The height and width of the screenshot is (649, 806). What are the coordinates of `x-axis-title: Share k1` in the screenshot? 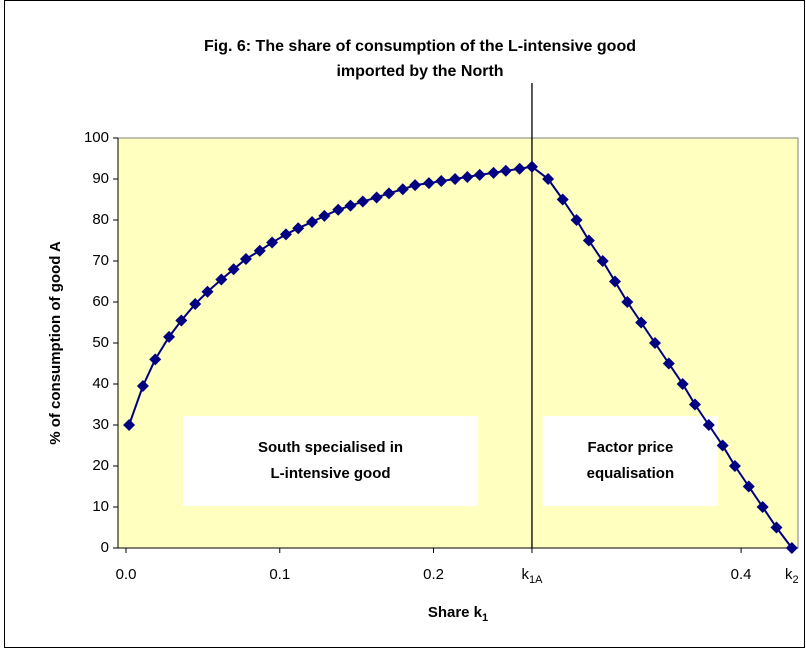 It's located at (458, 614).